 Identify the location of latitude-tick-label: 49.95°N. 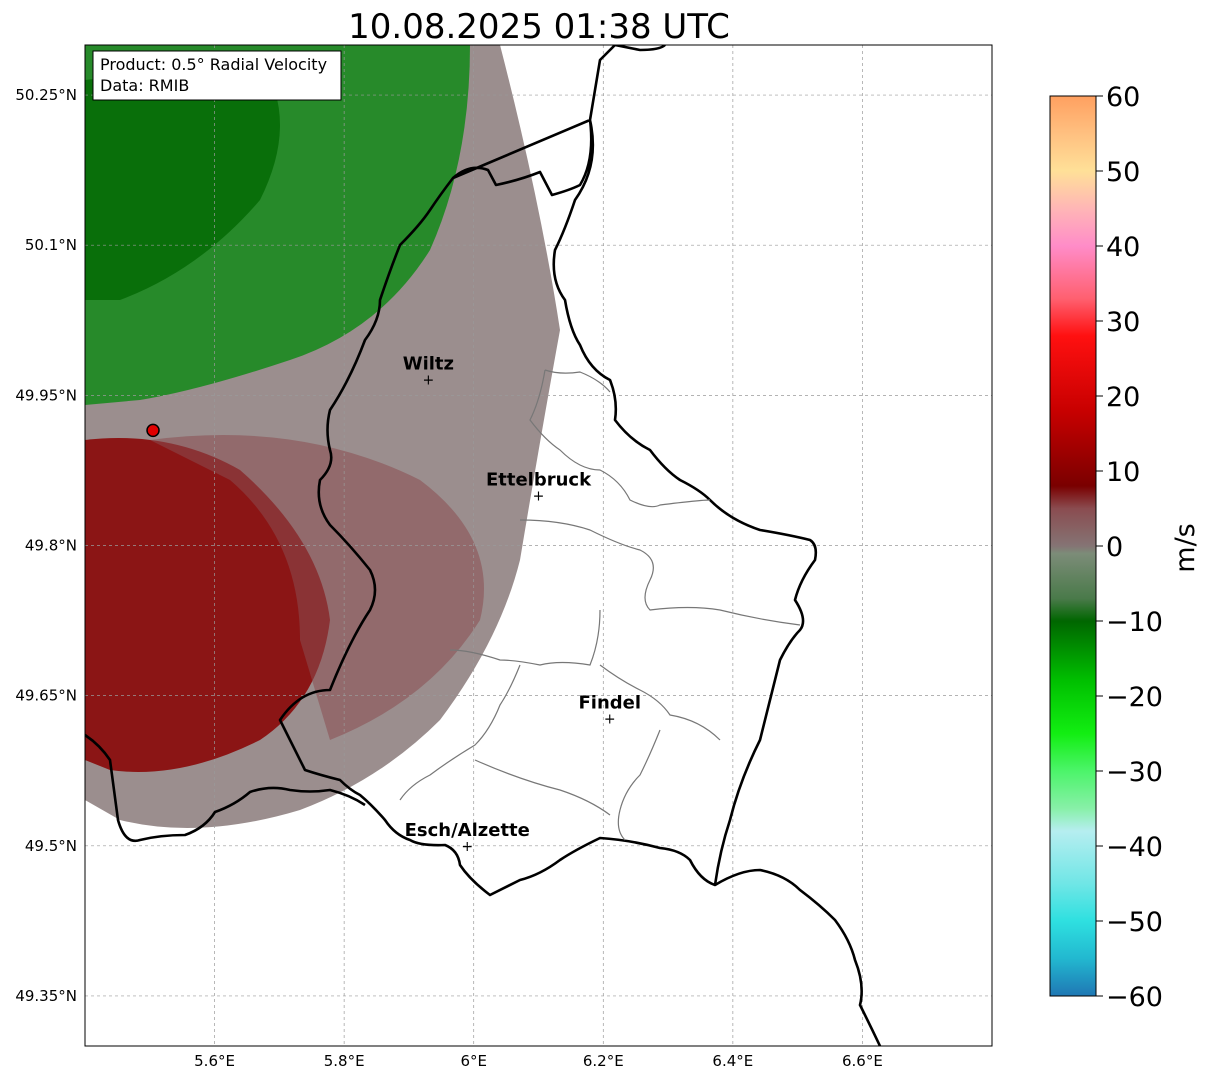
(46, 395).